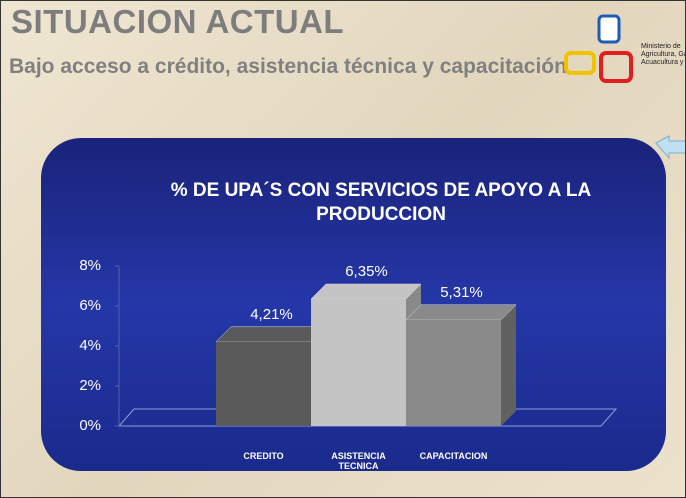  Describe the element at coordinates (263, 456) in the screenshot. I see `x-tick-label: CREDITO` at that location.